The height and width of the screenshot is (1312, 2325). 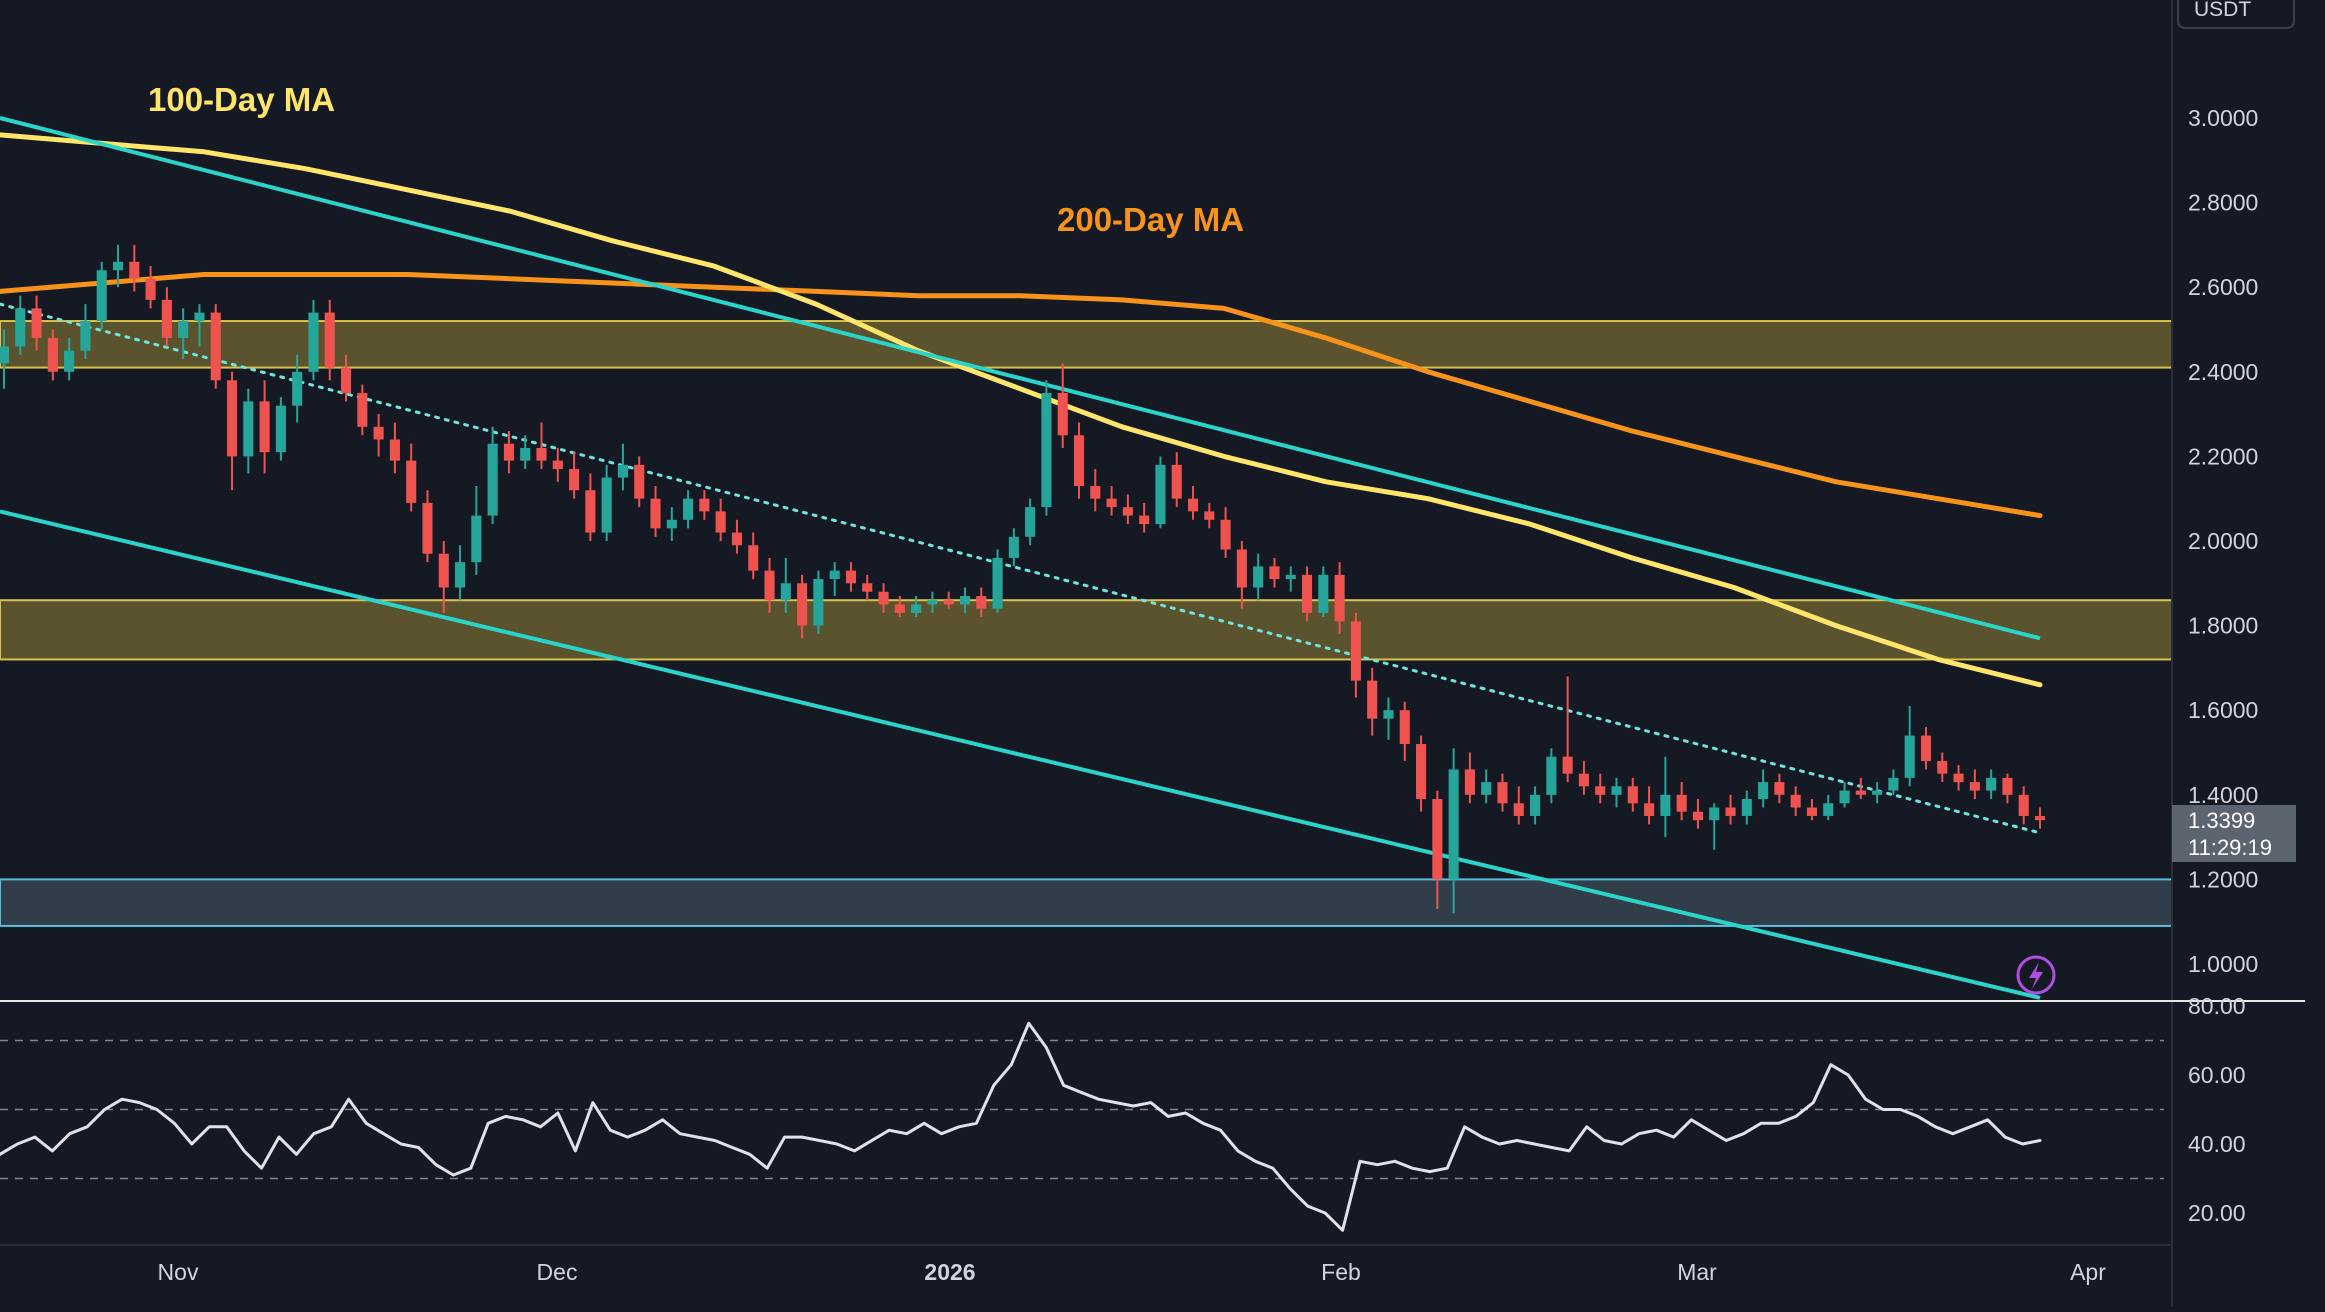 What do you see at coordinates (2217, 1075) in the screenshot?
I see `rsi-tick-label: 60.00` at bounding box center [2217, 1075].